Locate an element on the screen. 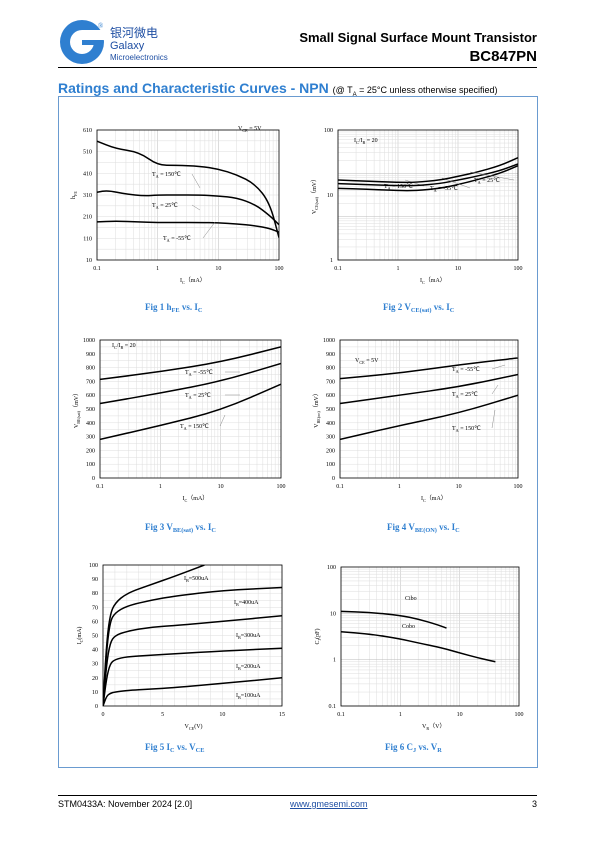  fig3-series-label: TA = 150℃ is located at coordinates (194, 427).